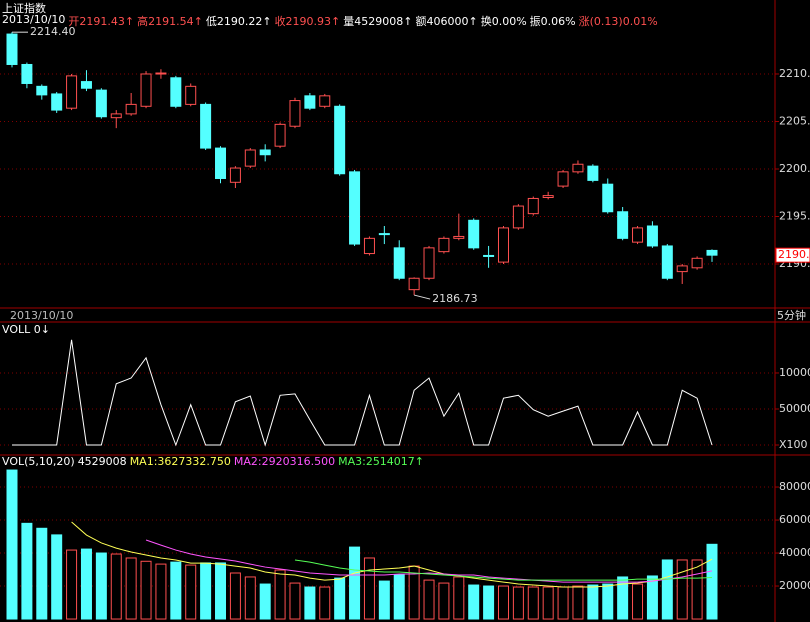 The height and width of the screenshot is (622, 810). I want to click on y-tick-label: 2200.0, so click(794, 168).